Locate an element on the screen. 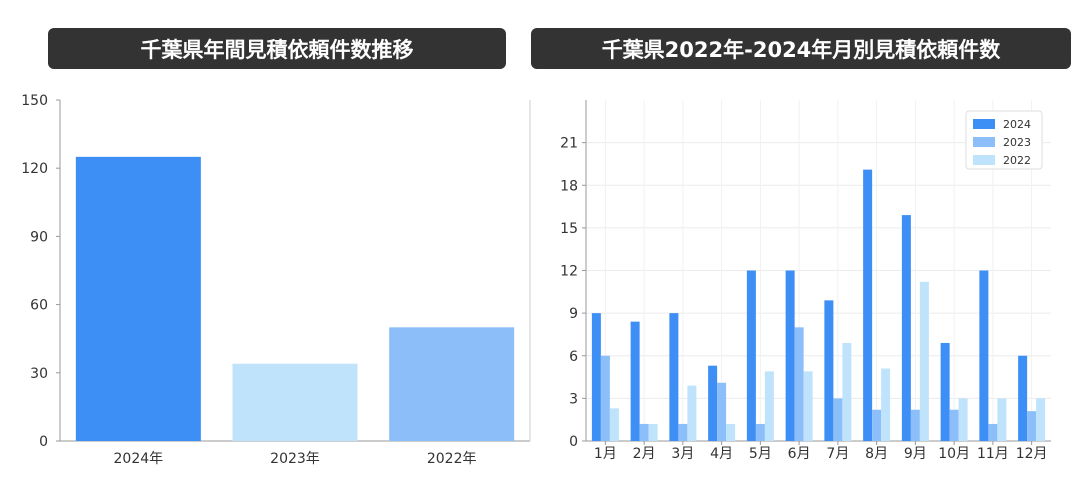 The image size is (1080, 491). bar-2023-12月 is located at coordinates (1032, 426).